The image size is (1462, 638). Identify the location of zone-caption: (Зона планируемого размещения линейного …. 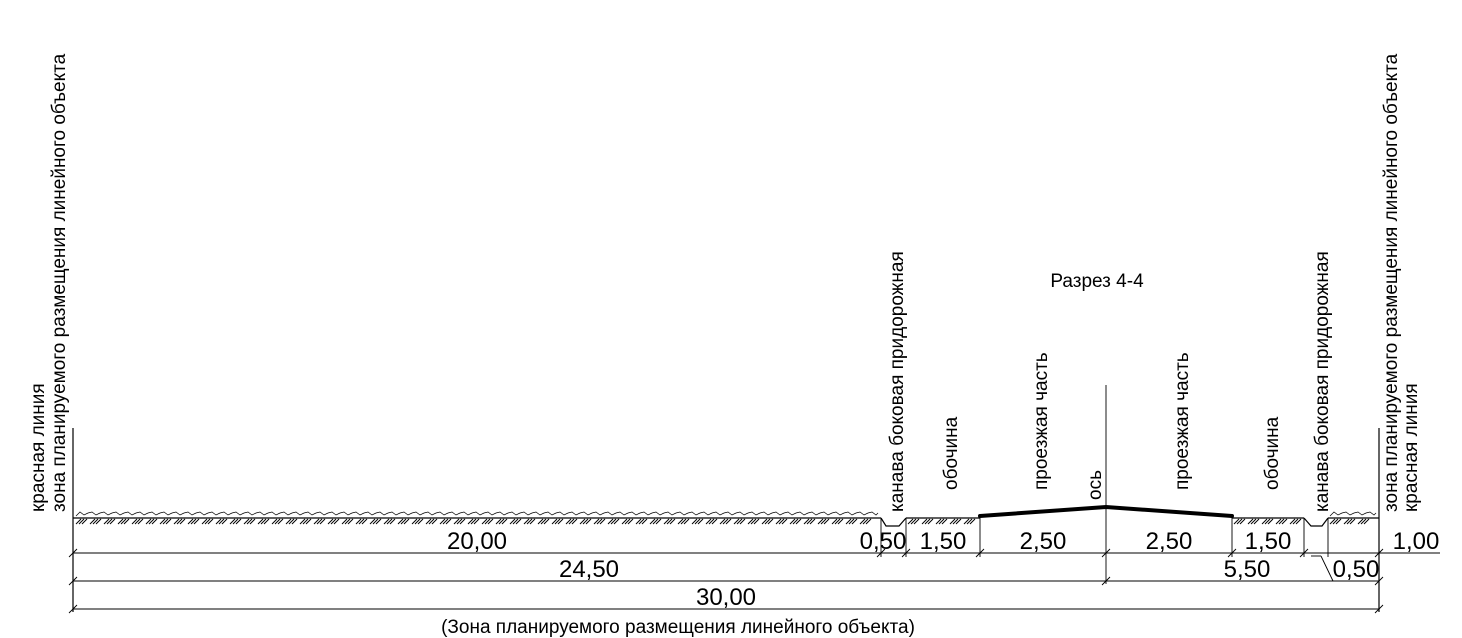
(678, 627).